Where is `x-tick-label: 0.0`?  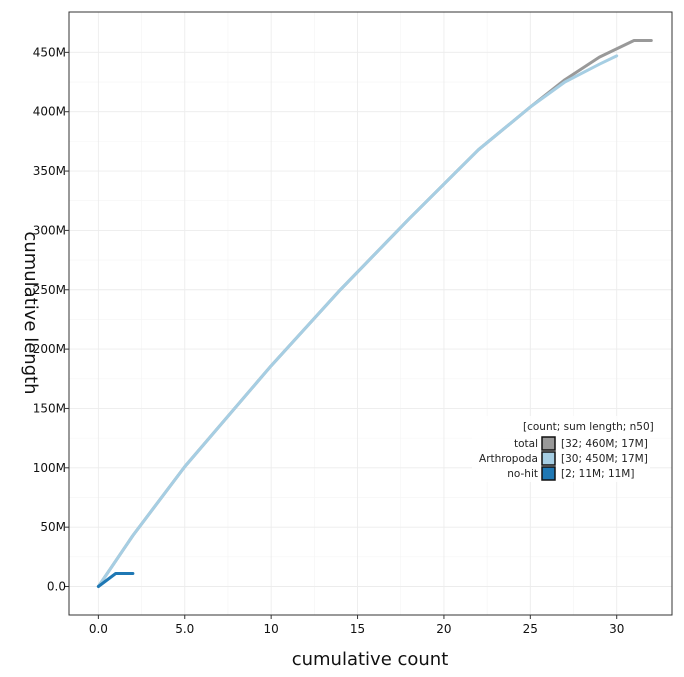 x-tick-label: 0.0 is located at coordinates (98, 629).